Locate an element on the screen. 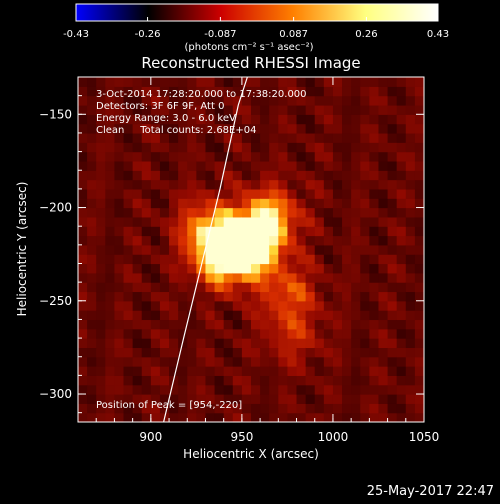  colorbar-tick-label: -0.43 is located at coordinates (76, 34).